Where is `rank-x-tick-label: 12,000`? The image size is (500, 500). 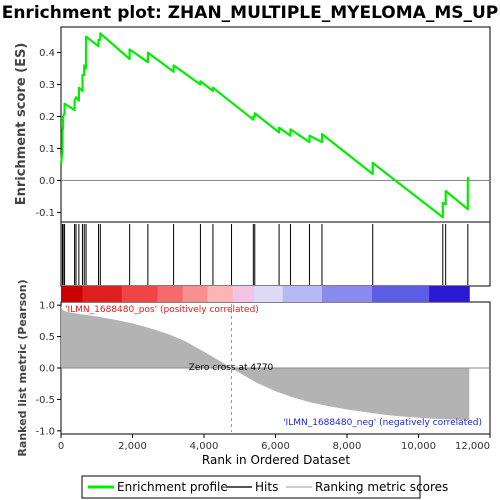
rank-x-tick-label: 12,000 is located at coordinates (472, 446).